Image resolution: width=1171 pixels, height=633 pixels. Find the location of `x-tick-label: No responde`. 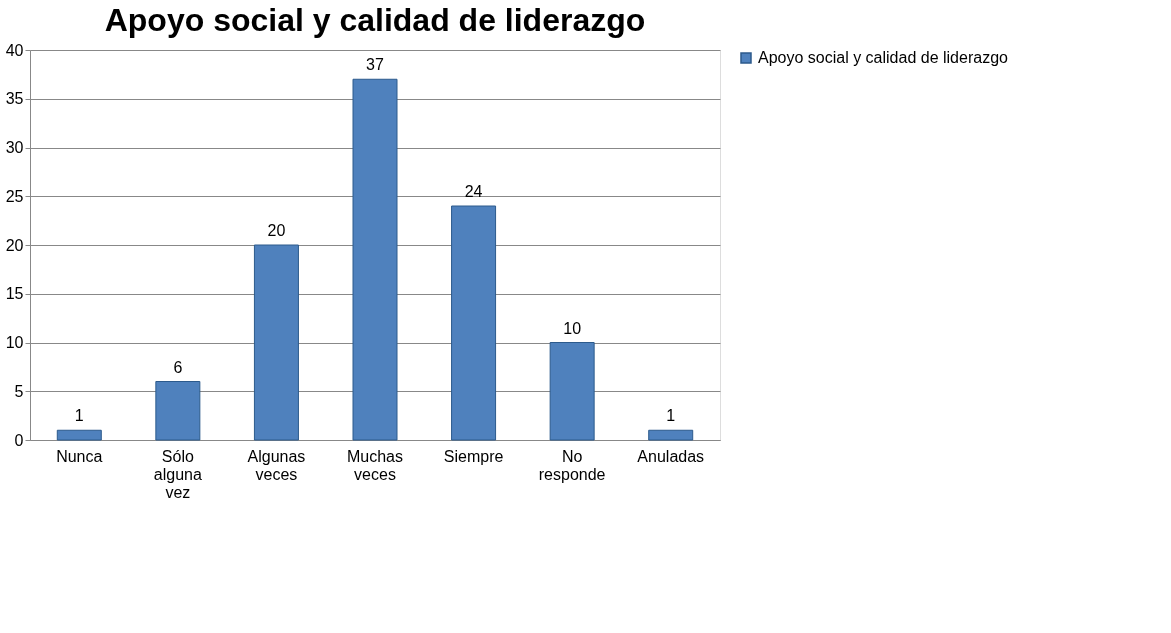

x-tick-label: No responde is located at coordinates (572, 465).